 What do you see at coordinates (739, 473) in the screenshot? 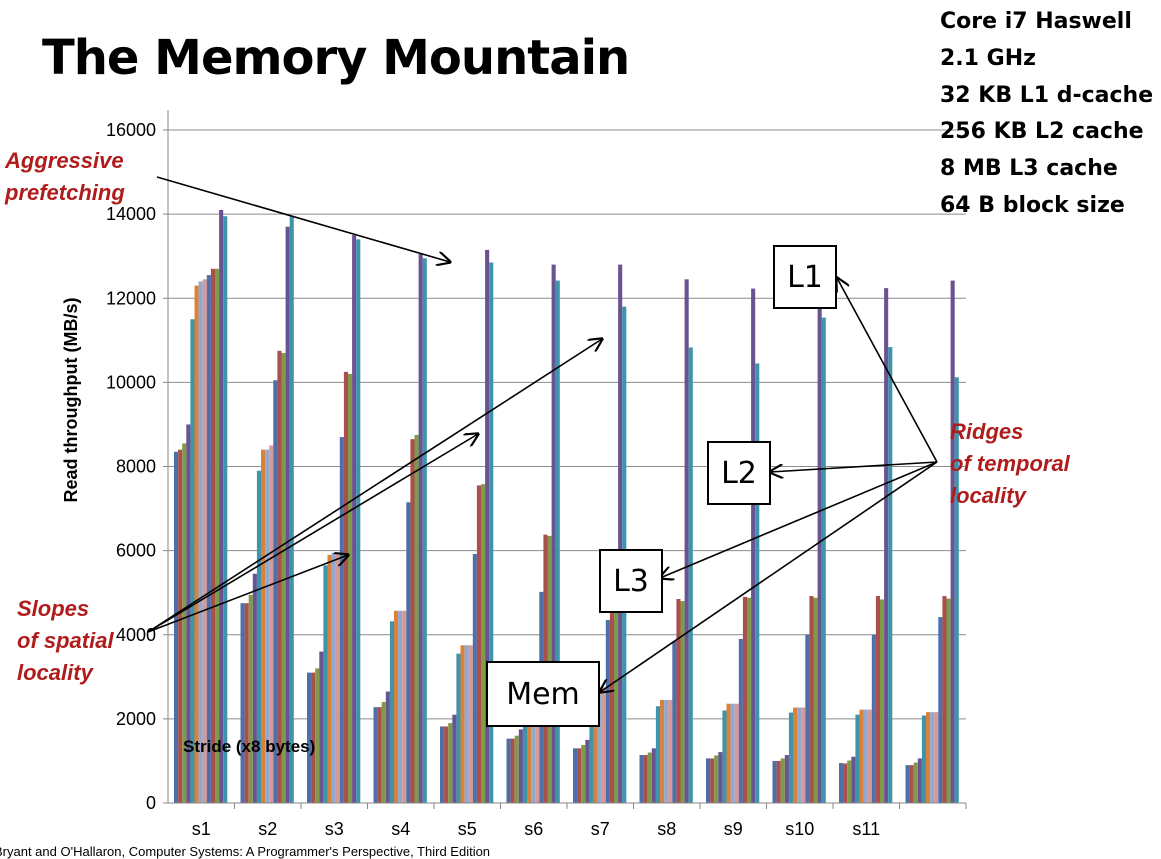
I see `l2-label-box: L2` at bounding box center [739, 473].